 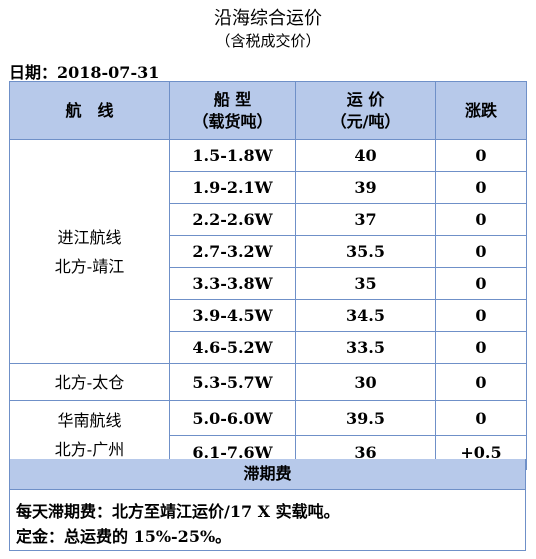 I want to click on route-label-line2: 北方-广州, so click(x=89, y=449).